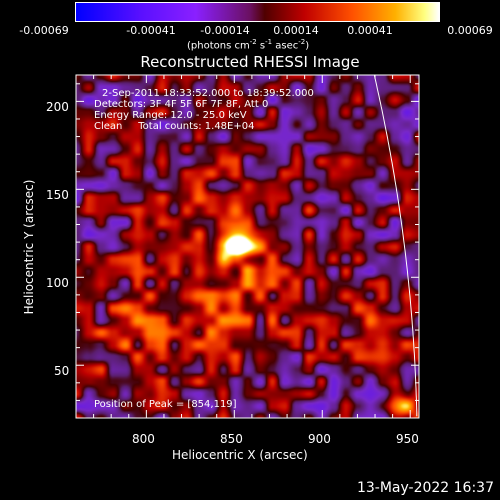  Describe the element at coordinates (307, 46) in the screenshot. I see `colorbar-label-part: )` at that location.